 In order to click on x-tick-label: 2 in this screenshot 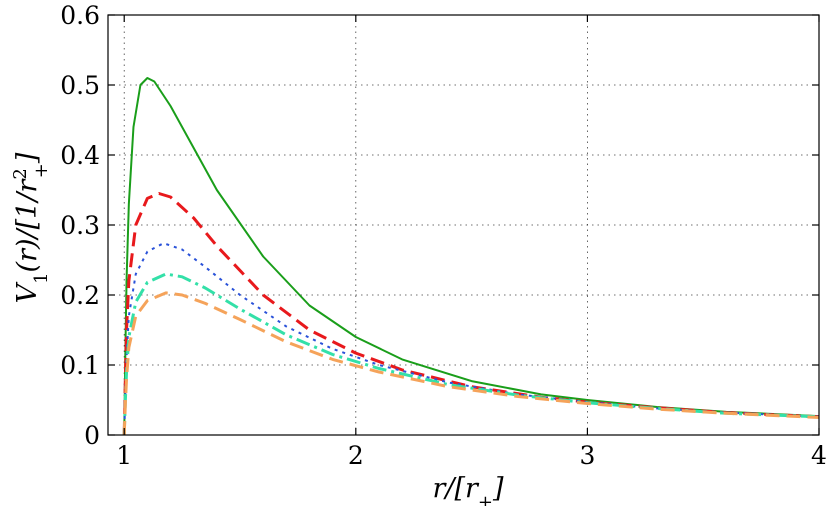, I will do `click(356, 455)`.